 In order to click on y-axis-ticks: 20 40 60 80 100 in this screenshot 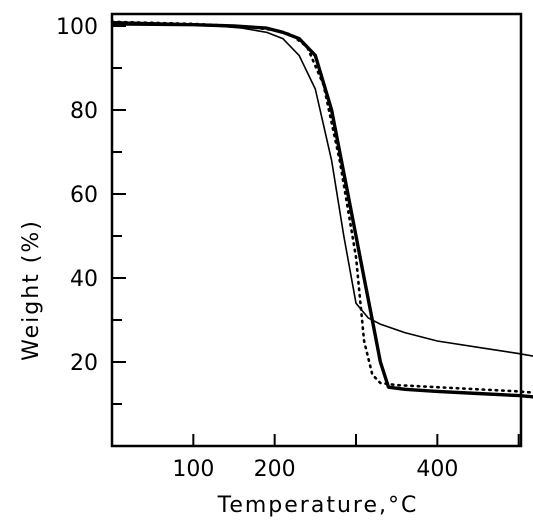, I will do `click(91, 210)`.